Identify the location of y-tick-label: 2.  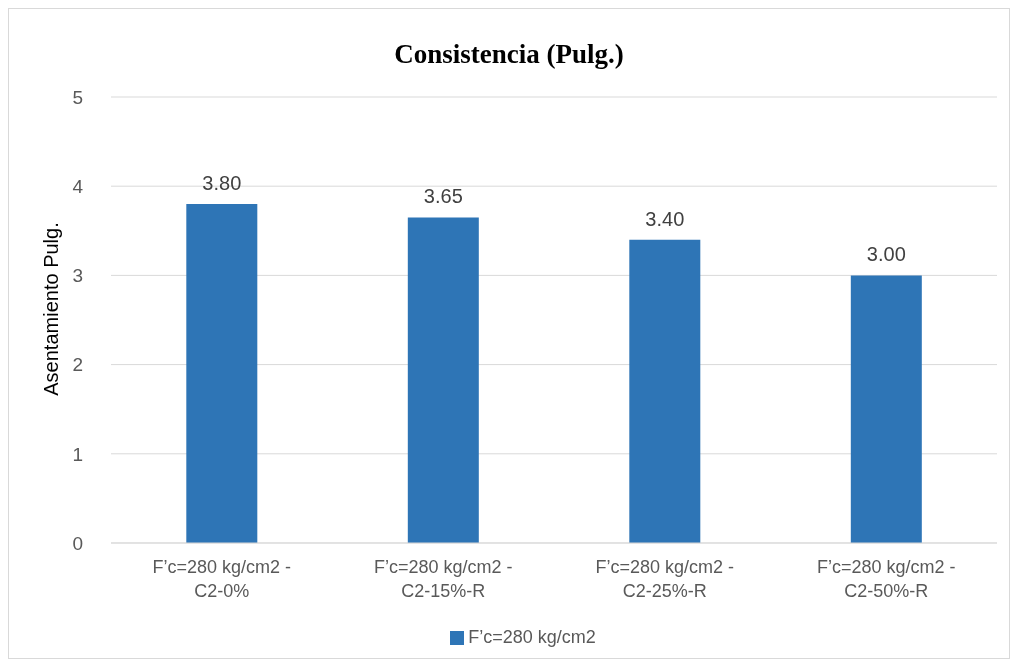
(77, 365).